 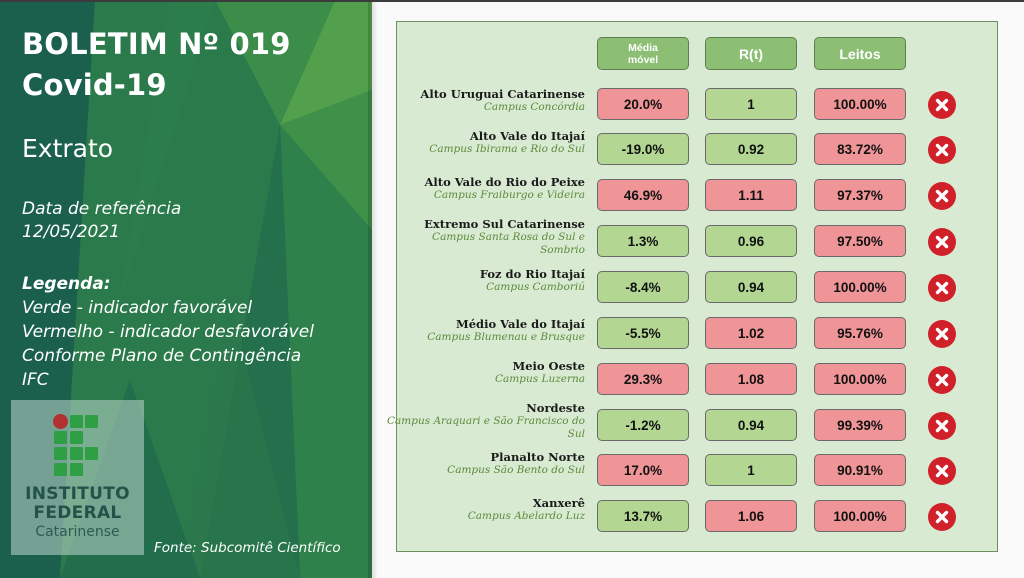 I want to click on reference-date-block: Data de referência 12/05/2021, so click(x=101, y=221).